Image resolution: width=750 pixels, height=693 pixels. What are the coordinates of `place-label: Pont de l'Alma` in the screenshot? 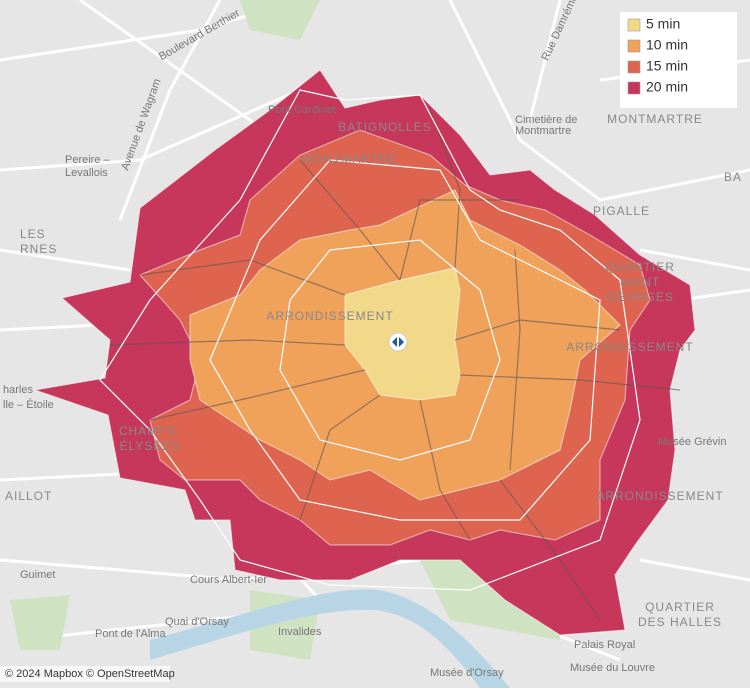 It's located at (130, 634).